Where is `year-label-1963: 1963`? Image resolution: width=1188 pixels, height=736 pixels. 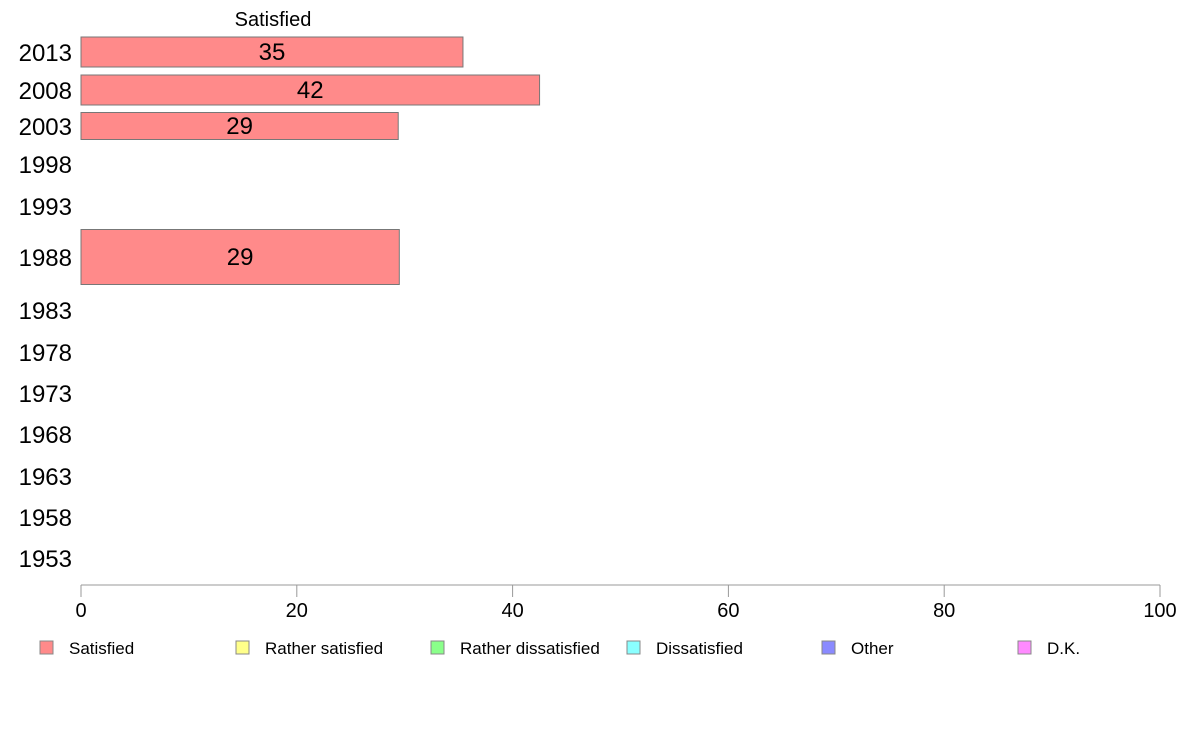
year-label-1963: 1963 is located at coordinates (45, 477).